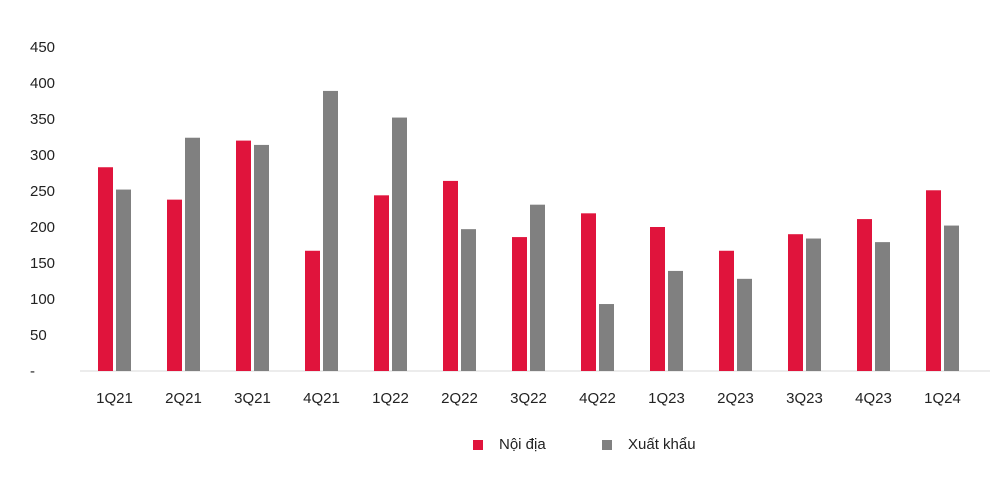  Describe the element at coordinates (522, 444) in the screenshot. I see `legend-label-domestic: Nội địa` at that location.